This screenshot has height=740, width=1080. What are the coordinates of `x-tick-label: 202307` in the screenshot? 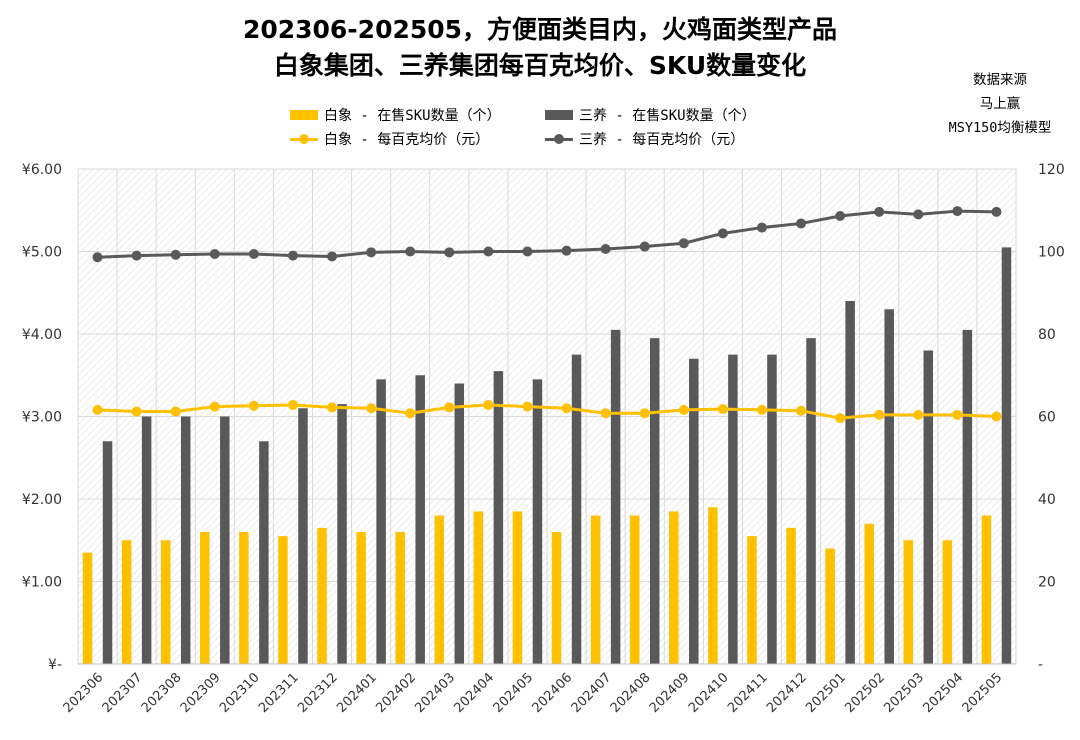 It's located at (123, 693).